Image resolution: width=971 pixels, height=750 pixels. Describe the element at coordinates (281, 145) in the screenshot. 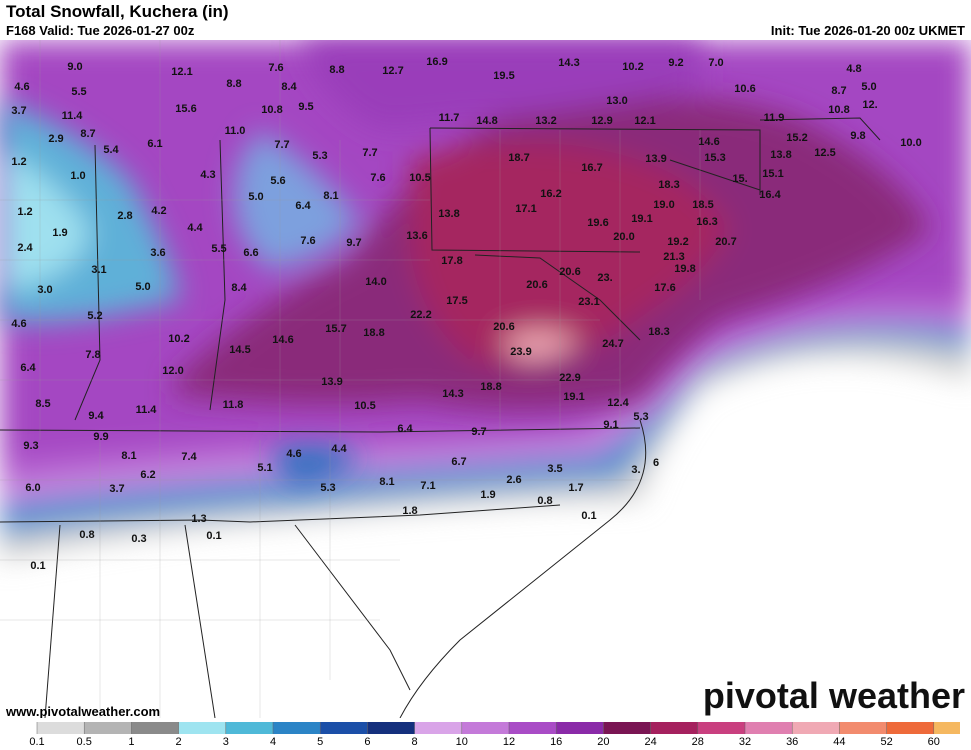

I see `snowfall-value: 7.7` at that location.